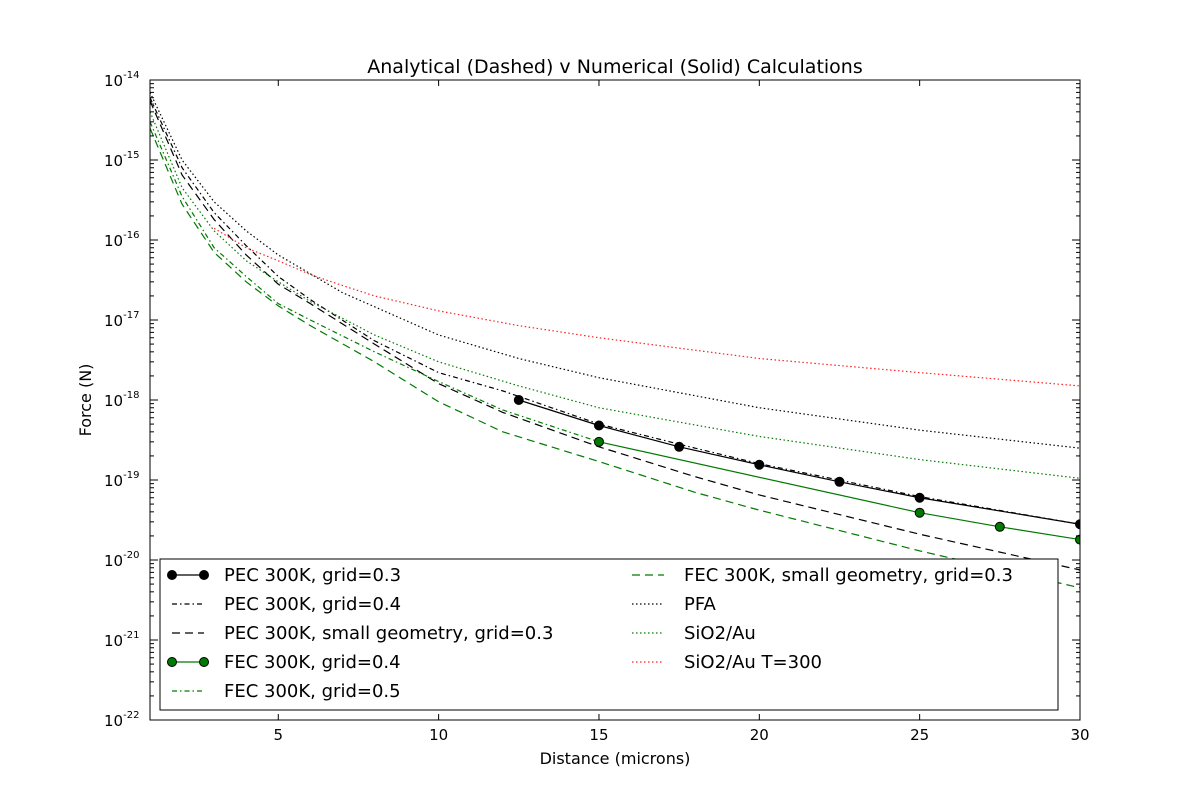 The height and width of the screenshot is (800, 1200). I want to click on x-tick-label: 20, so click(759, 735).